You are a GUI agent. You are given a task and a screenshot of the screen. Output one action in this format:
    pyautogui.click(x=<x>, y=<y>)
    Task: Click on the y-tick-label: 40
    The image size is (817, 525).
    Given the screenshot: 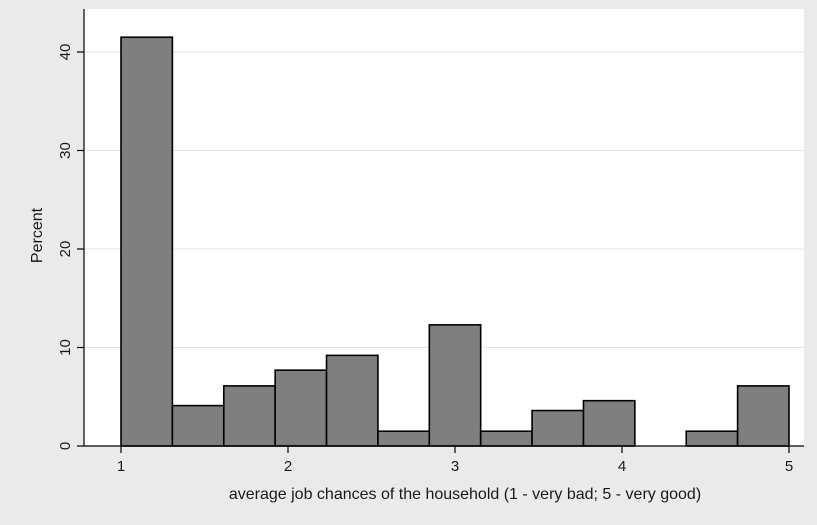 What is the action you would take?
    pyautogui.click(x=65, y=52)
    